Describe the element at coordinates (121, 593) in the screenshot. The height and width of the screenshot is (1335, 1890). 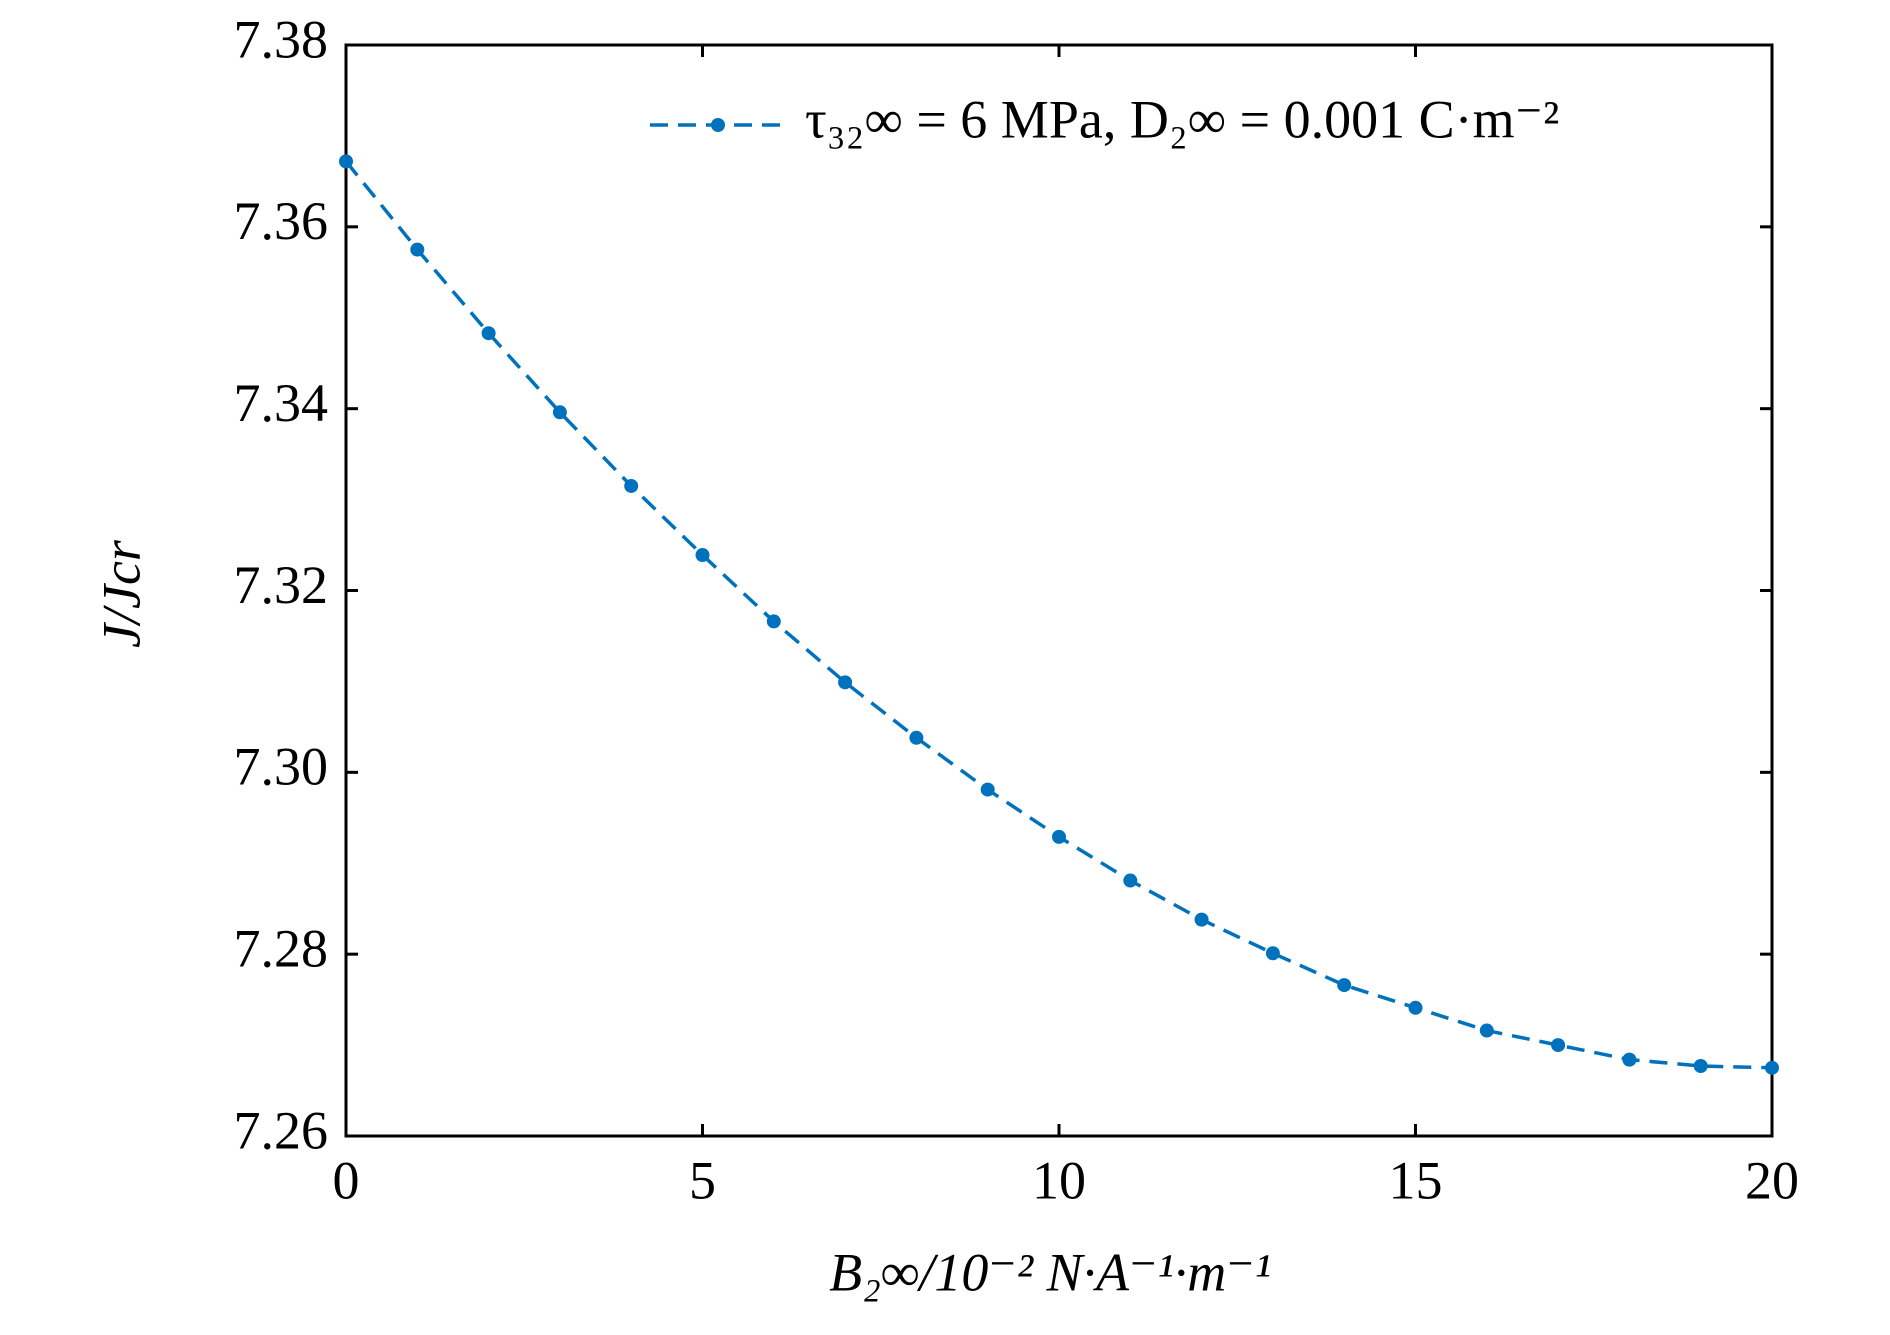
I see `y-axis-label: J/Jcr` at that location.